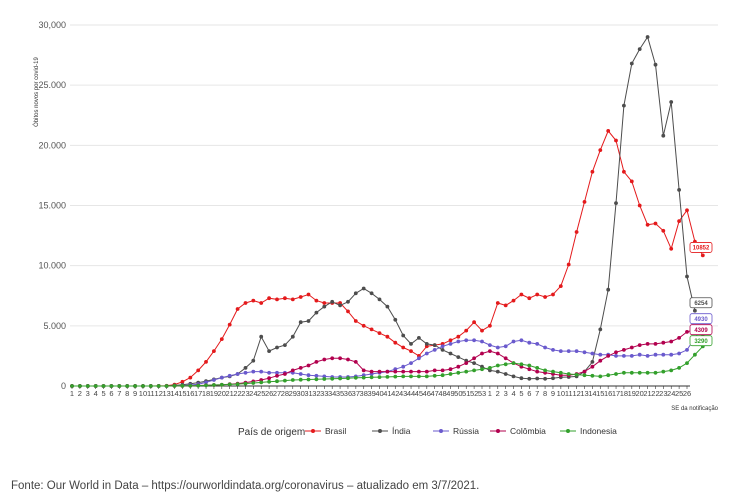 The width and height of the screenshot is (754, 504). Describe the element at coordinates (332, 393) in the screenshot. I see `x-tick-label: 34` at that location.